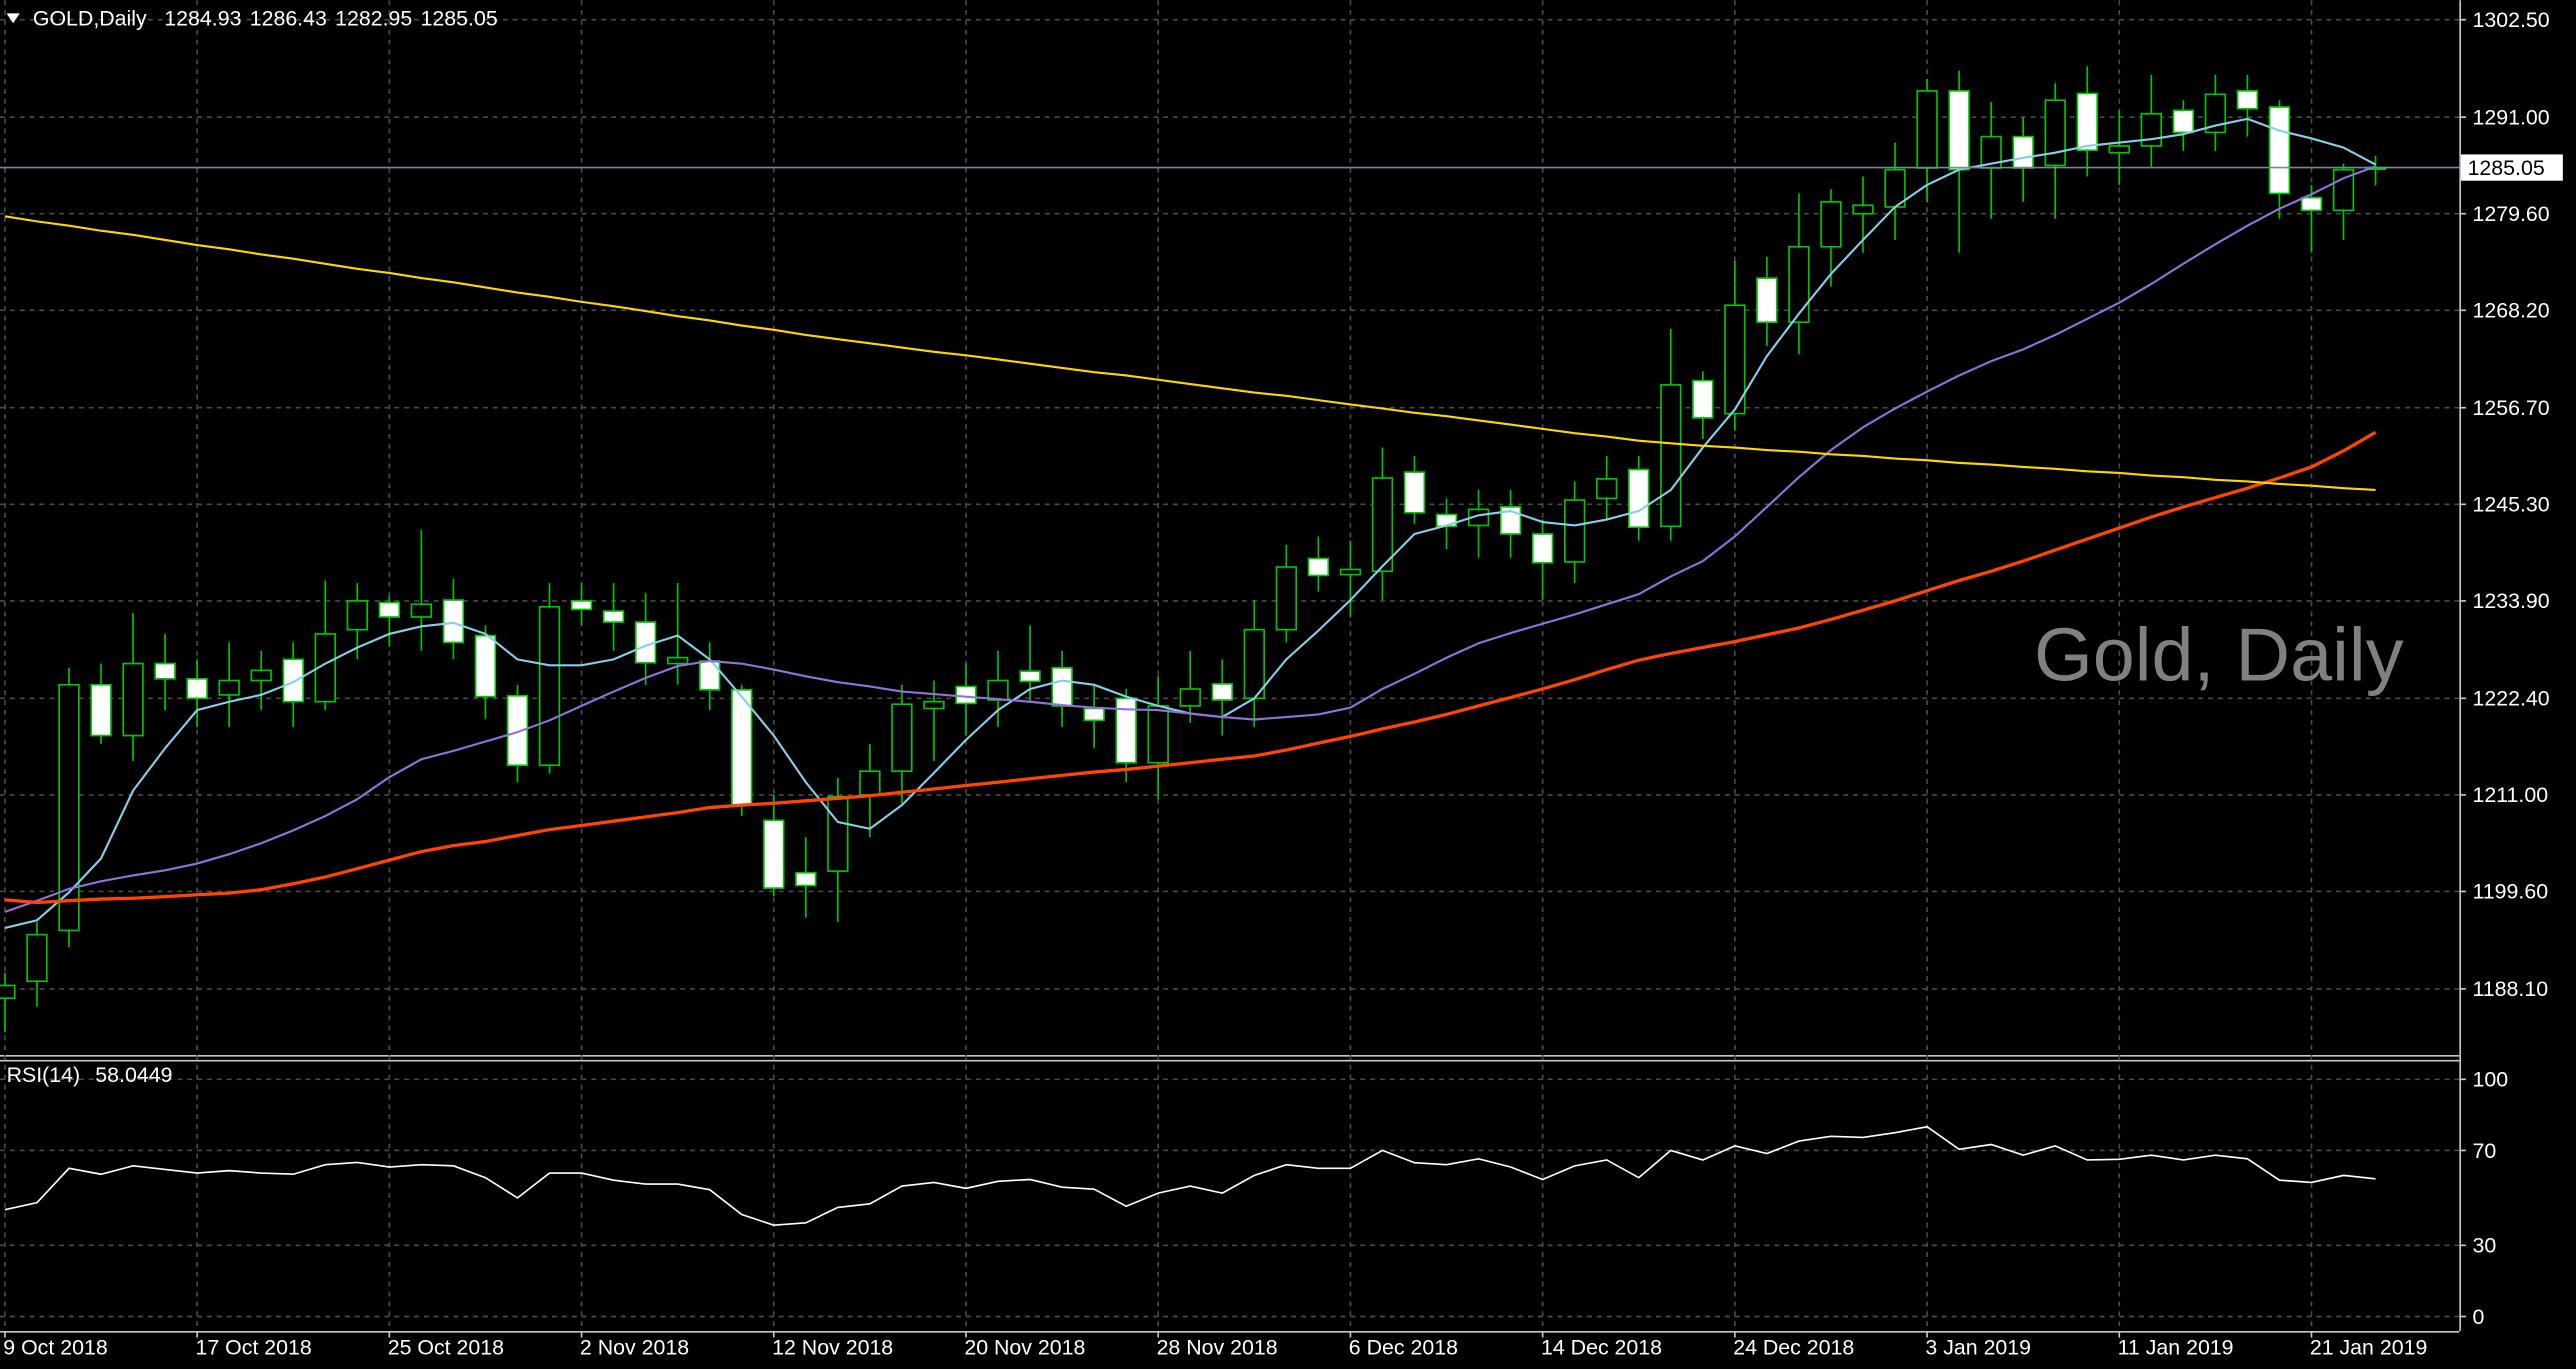 The height and width of the screenshot is (1369, 2576). Describe the element at coordinates (1601, 1348) in the screenshot. I see `x-tick-label: 14 Dec 2018` at that location.